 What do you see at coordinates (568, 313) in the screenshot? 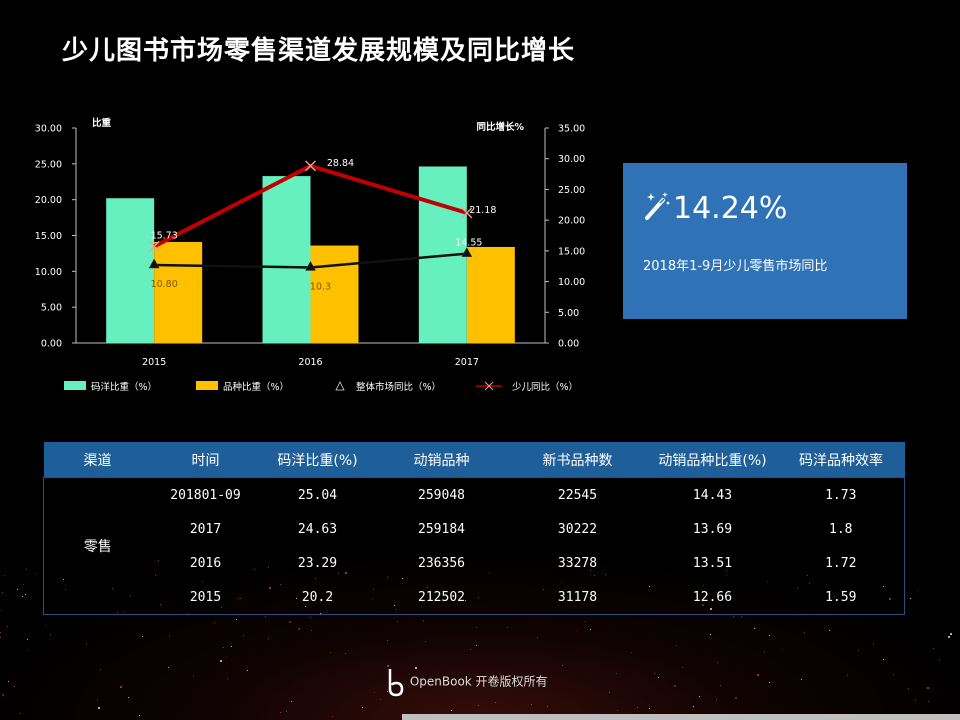
I see `right-tick-label: 5.00` at bounding box center [568, 313].